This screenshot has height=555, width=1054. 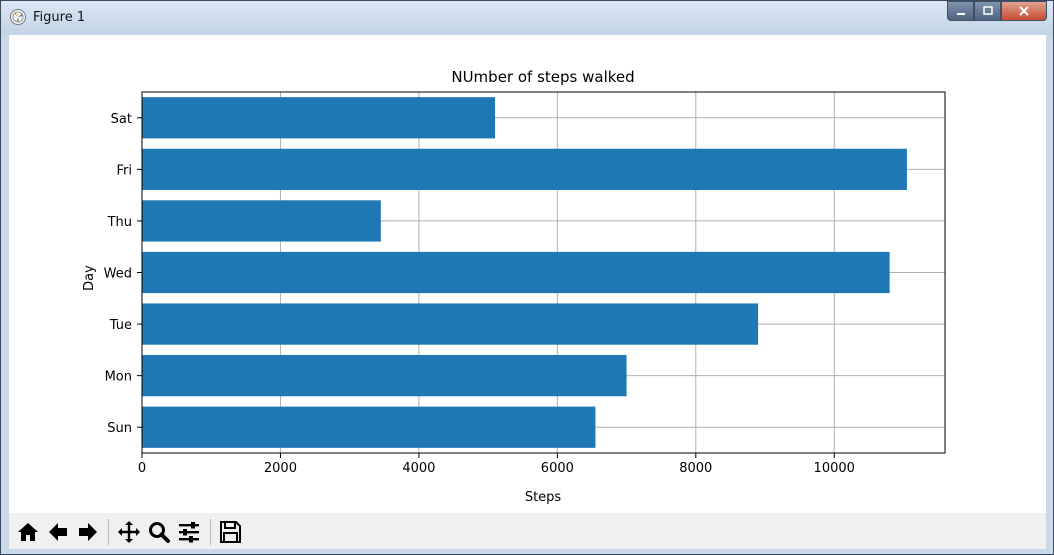 I want to click on subplots-icon, so click(x=189, y=532).